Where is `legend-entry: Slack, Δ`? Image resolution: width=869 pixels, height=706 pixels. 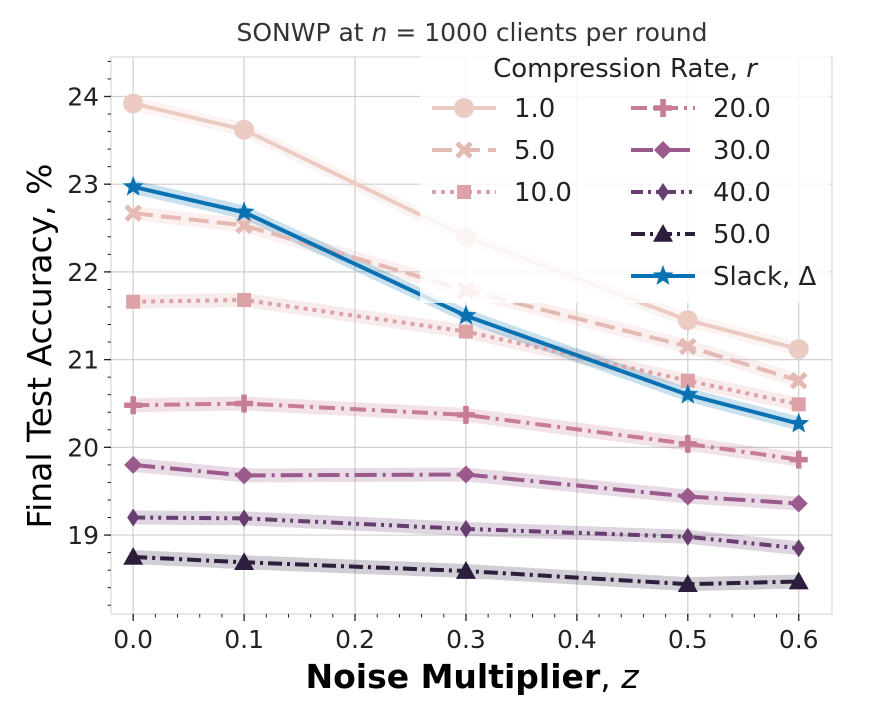 legend-entry: Slack, Δ is located at coordinates (724, 277).